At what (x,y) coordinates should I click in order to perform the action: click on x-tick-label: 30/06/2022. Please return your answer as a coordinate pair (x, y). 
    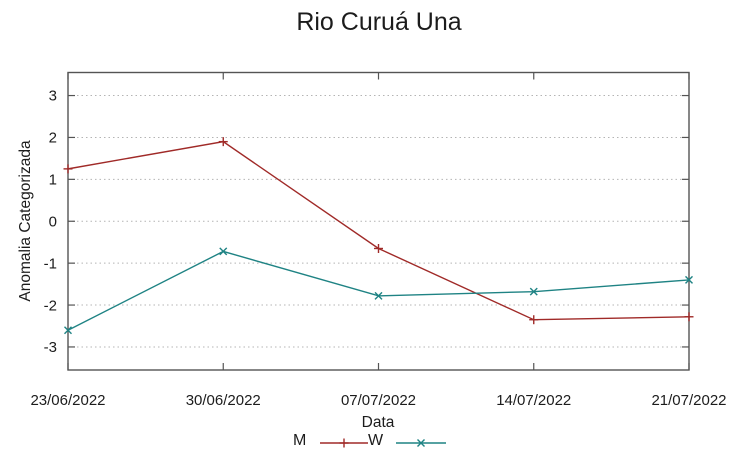
    Looking at the image, I should click on (223, 400).